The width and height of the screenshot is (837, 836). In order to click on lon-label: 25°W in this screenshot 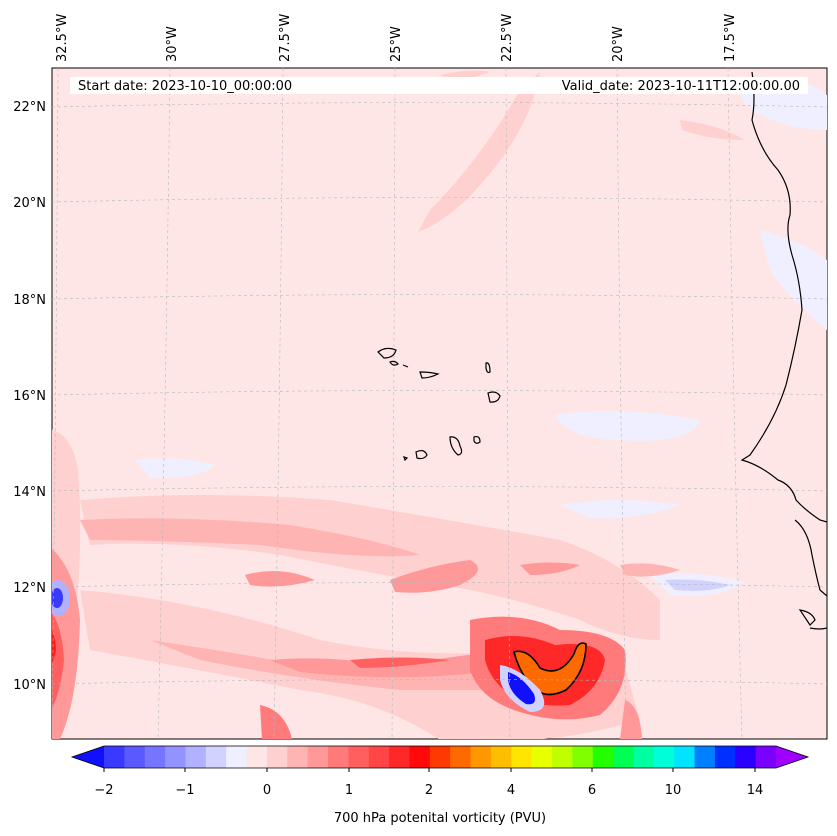, I will do `click(396, 44)`.